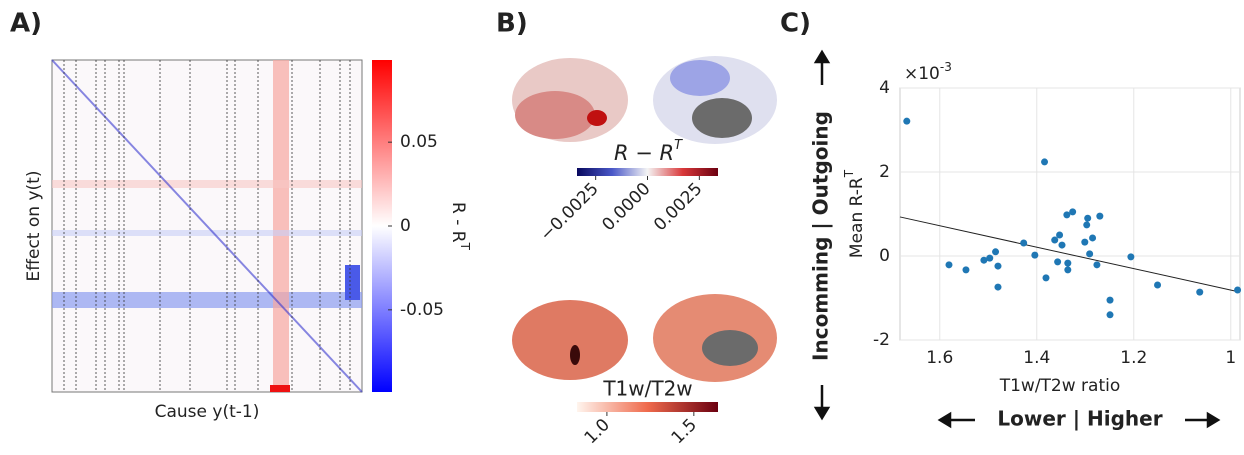 This screenshot has height=455, width=1244. What do you see at coordinates (458, 222) in the screenshot?
I see `label-base: R - R` at bounding box center [458, 222].